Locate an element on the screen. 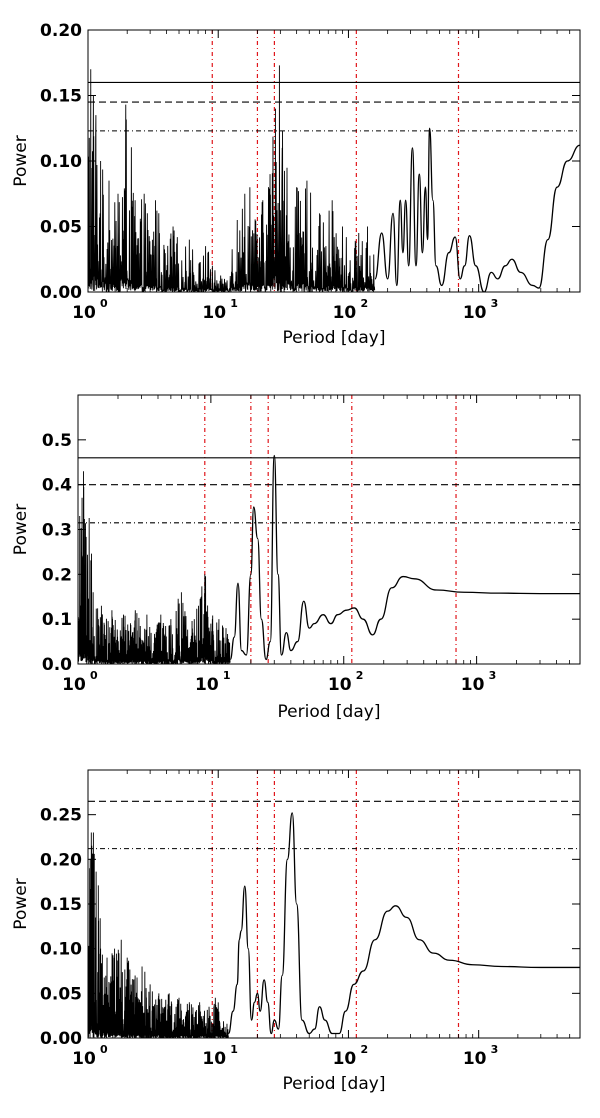 This screenshot has width=600, height=1118. y-tick-label: 0.0 is located at coordinates (57, 665).